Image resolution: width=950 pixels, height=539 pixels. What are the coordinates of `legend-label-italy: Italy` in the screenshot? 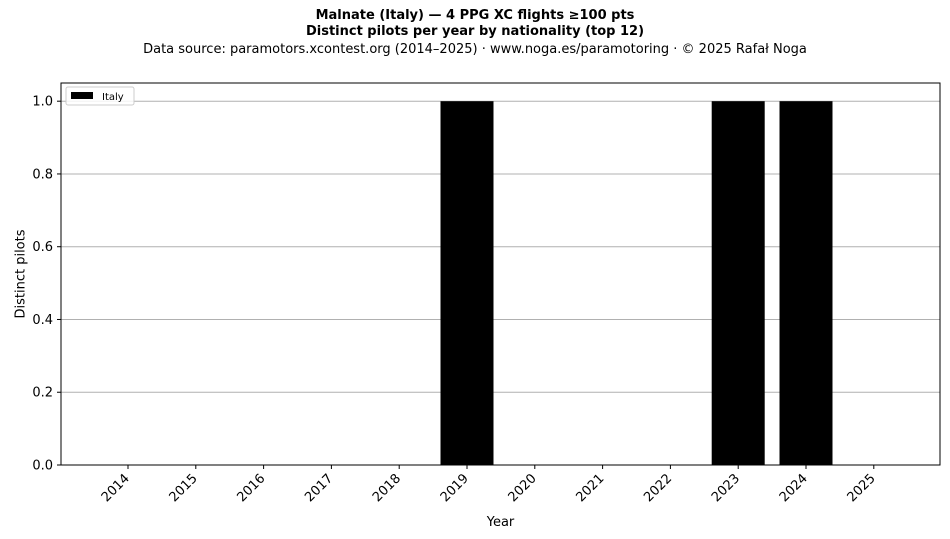 It's located at (113, 97).